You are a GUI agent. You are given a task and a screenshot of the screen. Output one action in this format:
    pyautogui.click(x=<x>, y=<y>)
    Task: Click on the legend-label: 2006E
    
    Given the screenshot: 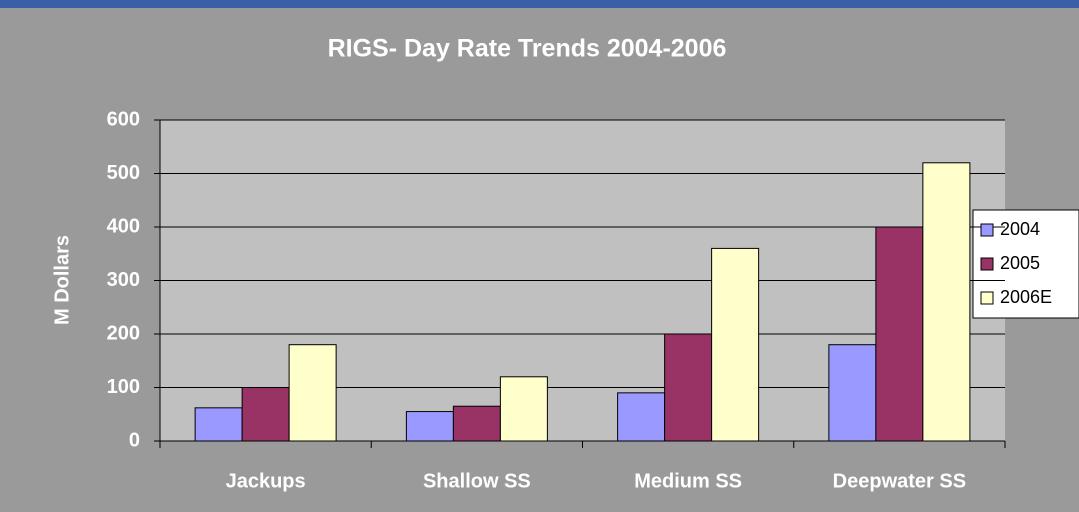 What is the action you would take?
    pyautogui.click(x=1026, y=297)
    